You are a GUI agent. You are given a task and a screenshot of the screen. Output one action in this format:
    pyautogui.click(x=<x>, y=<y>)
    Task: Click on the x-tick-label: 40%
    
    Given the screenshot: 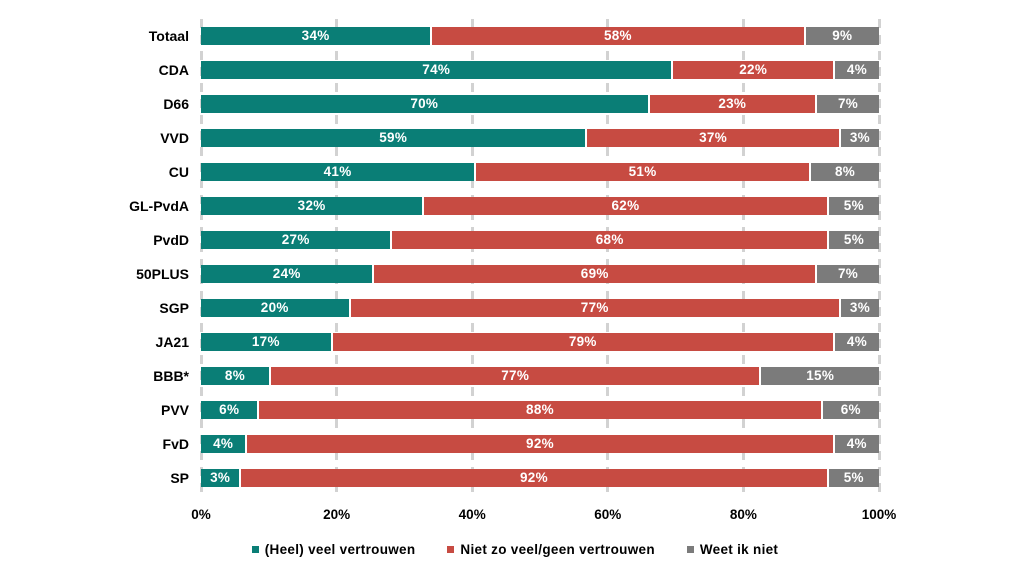 What is the action you would take?
    pyautogui.click(x=472, y=514)
    